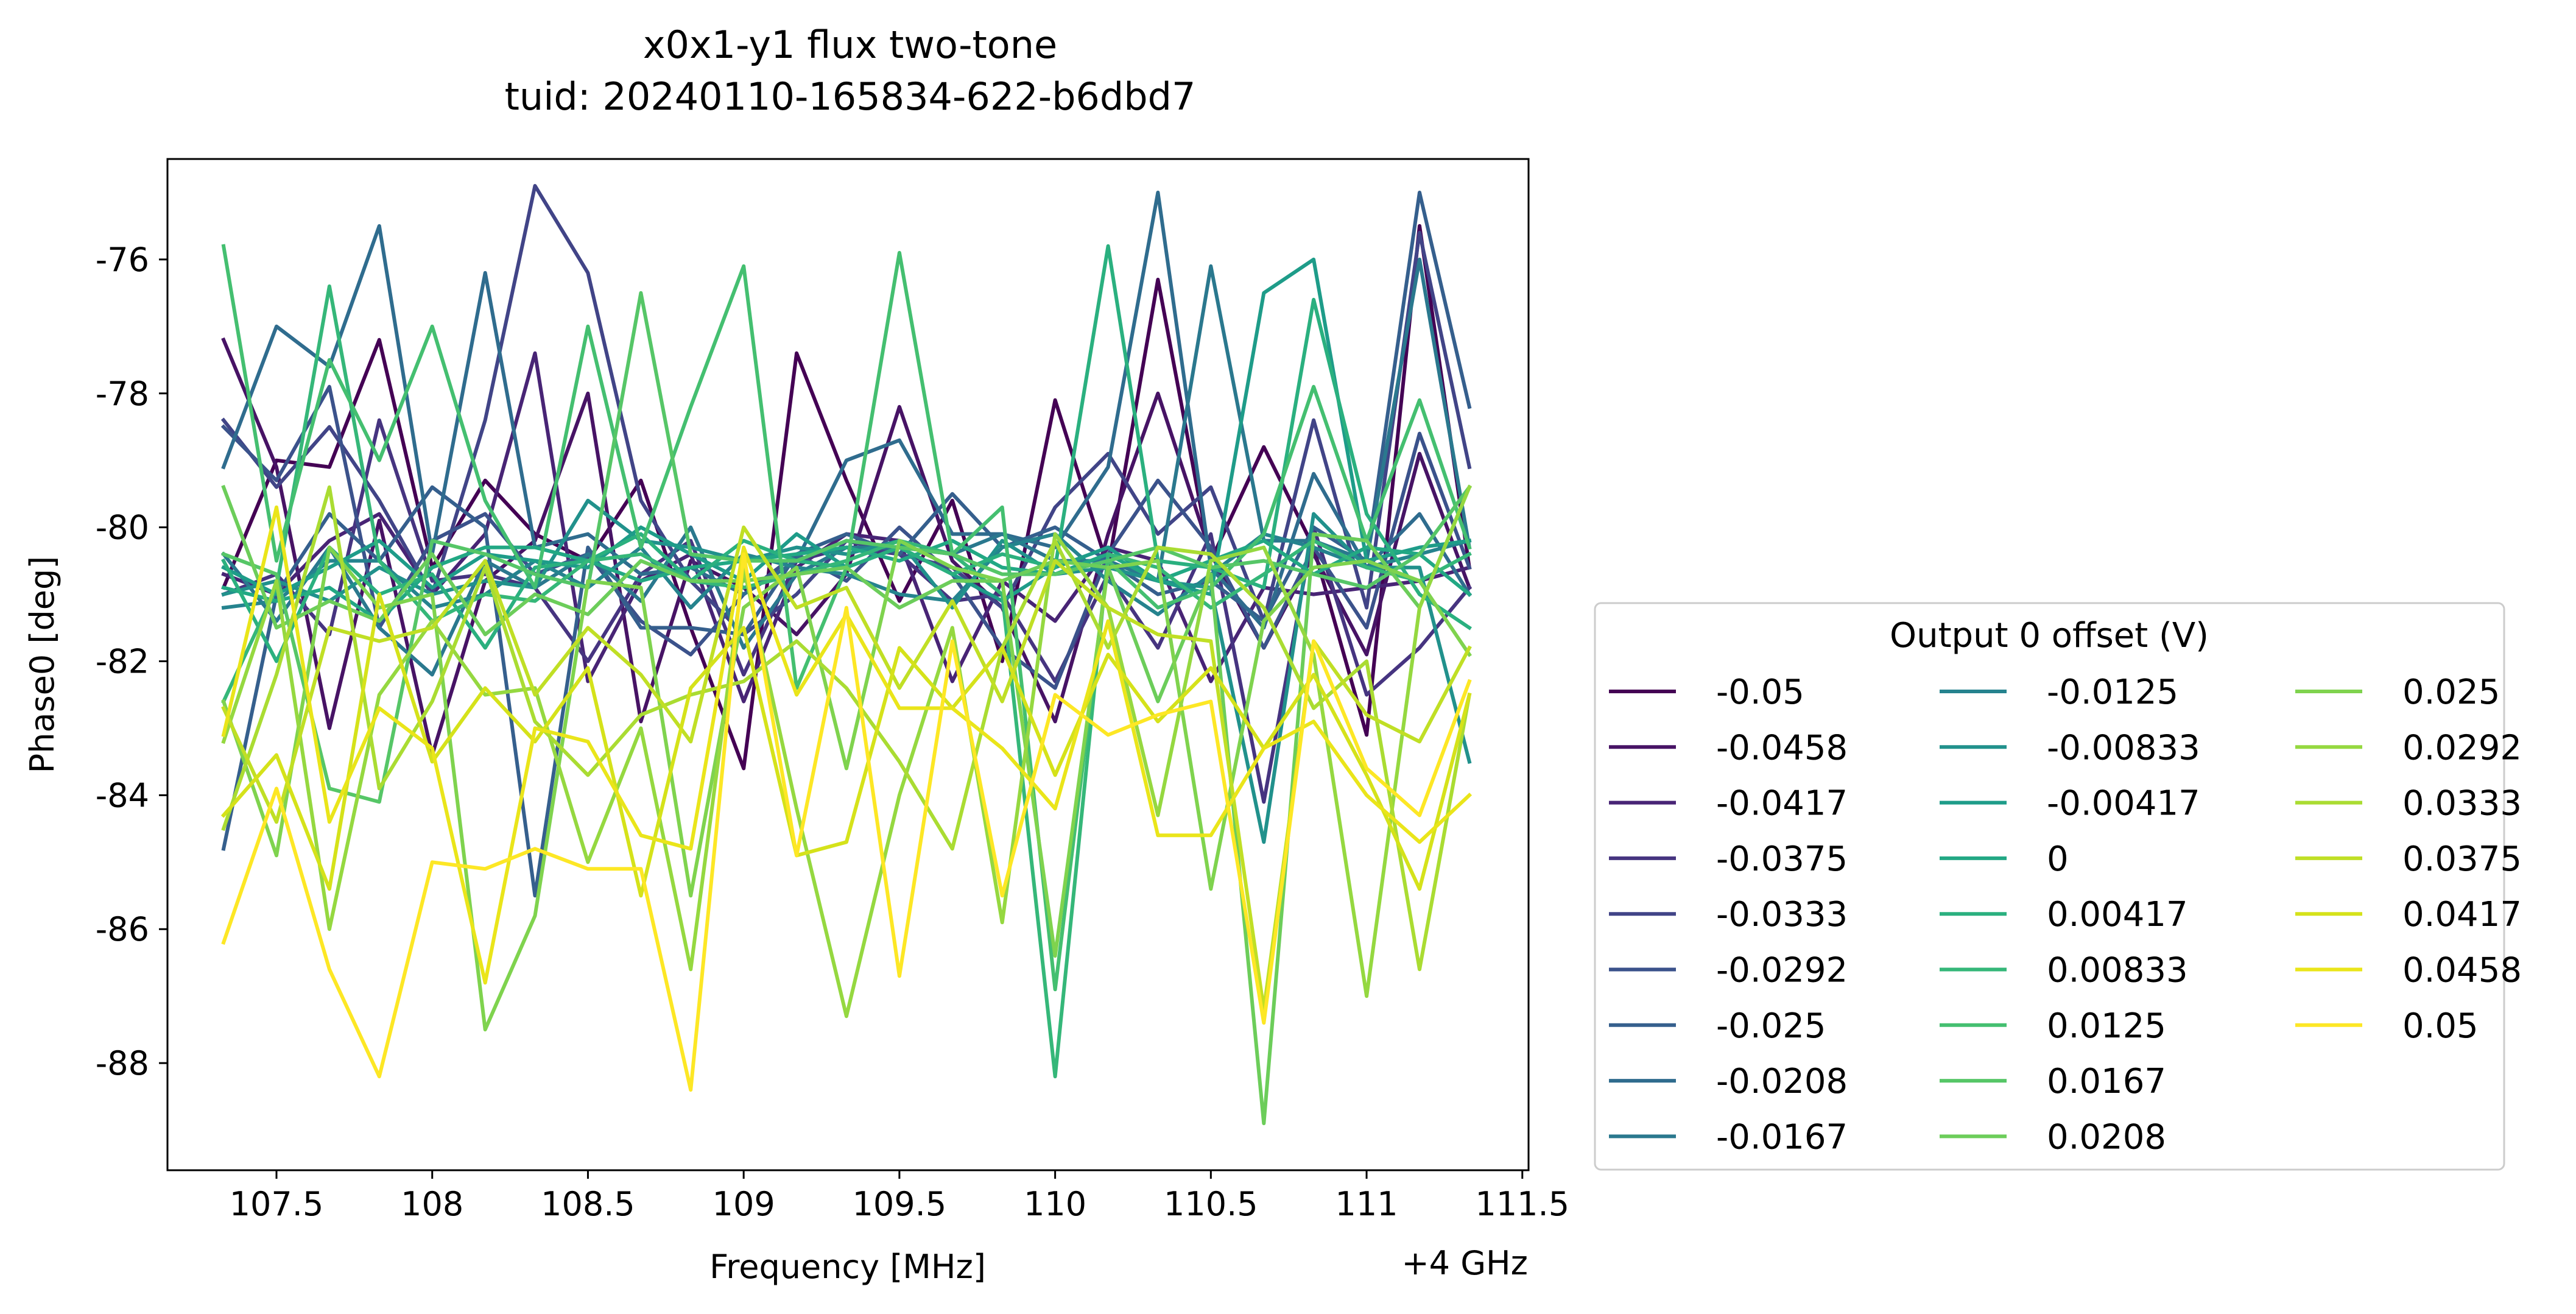 The height and width of the screenshot is (1314, 2576). What do you see at coordinates (2123, 804) in the screenshot?
I see `legend-label: -0.00417` at bounding box center [2123, 804].